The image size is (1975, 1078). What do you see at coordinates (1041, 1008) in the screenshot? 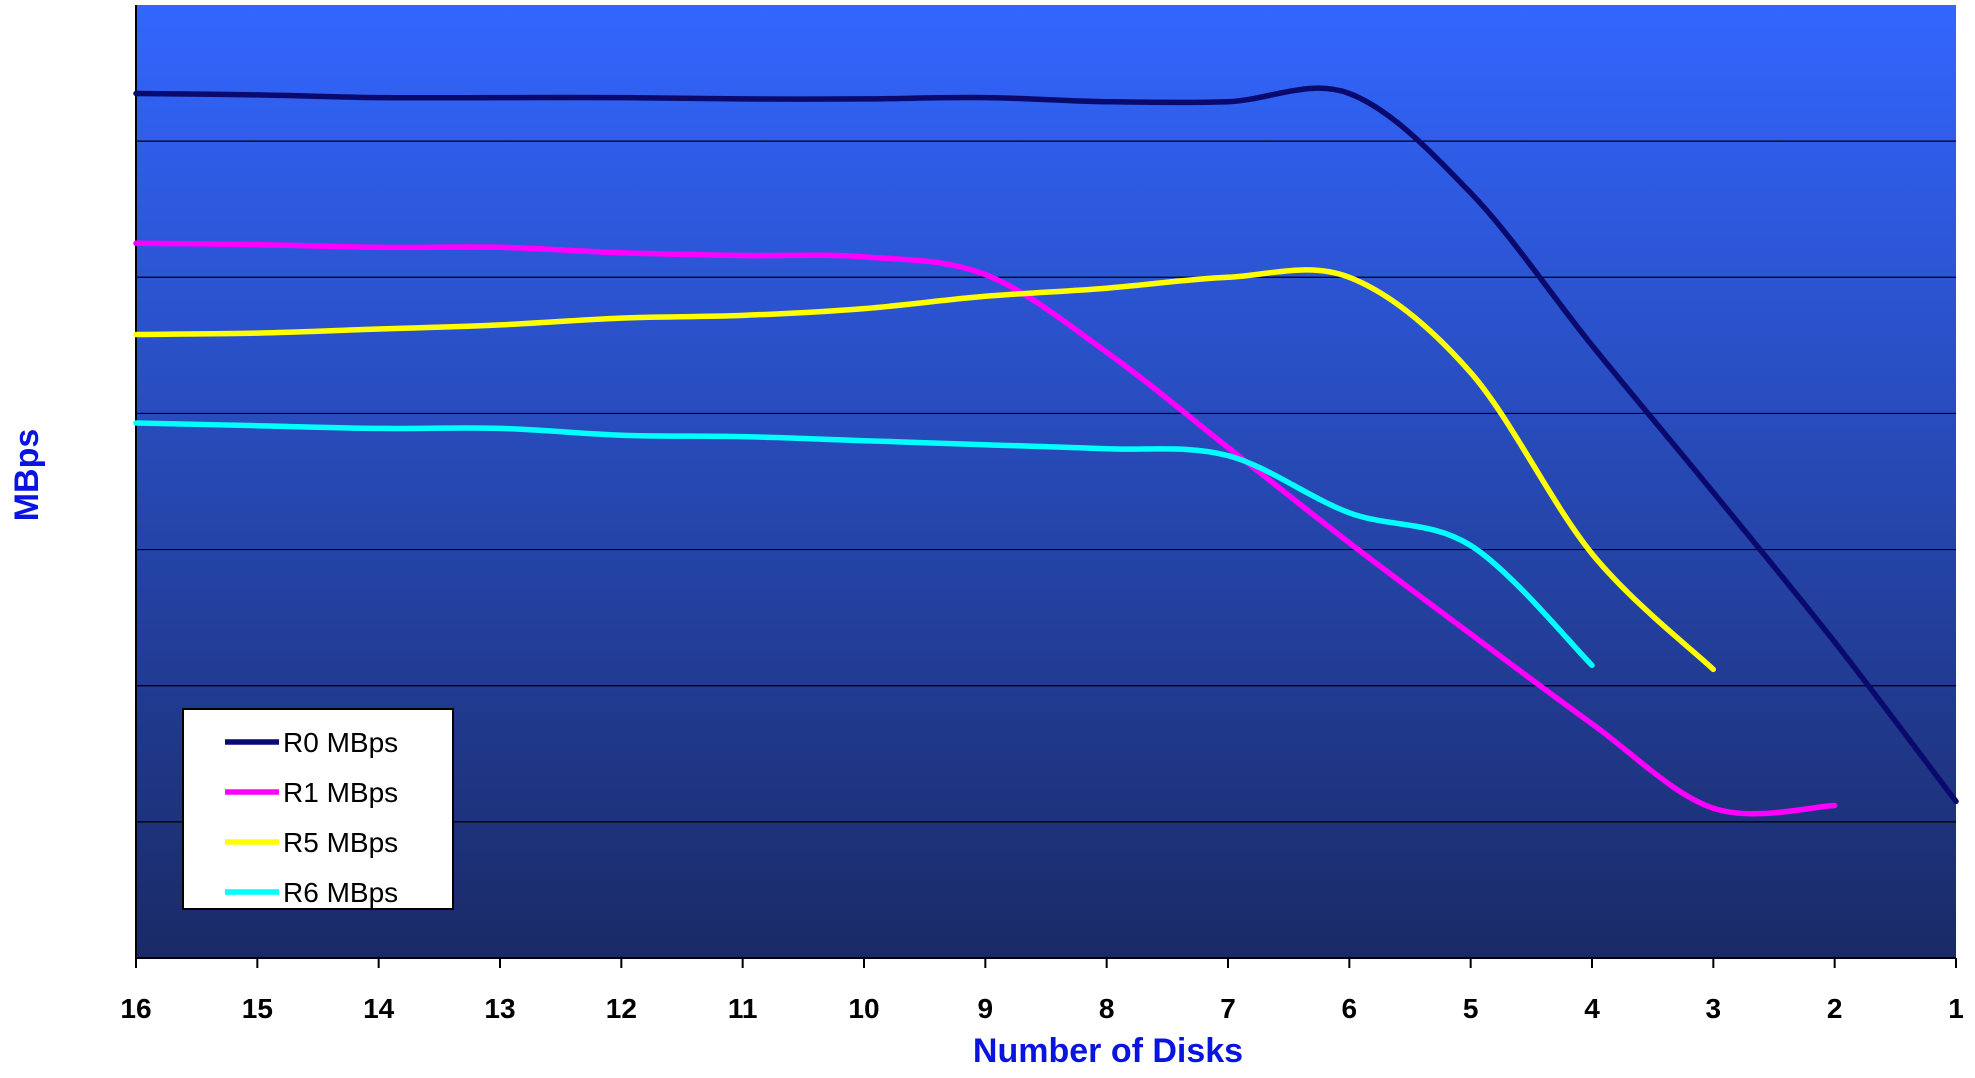
I see `x-axis-tick-labels: 16 15 14 13 12 11 10 9 8 7 6 5 4 3 2 1` at bounding box center [1041, 1008].